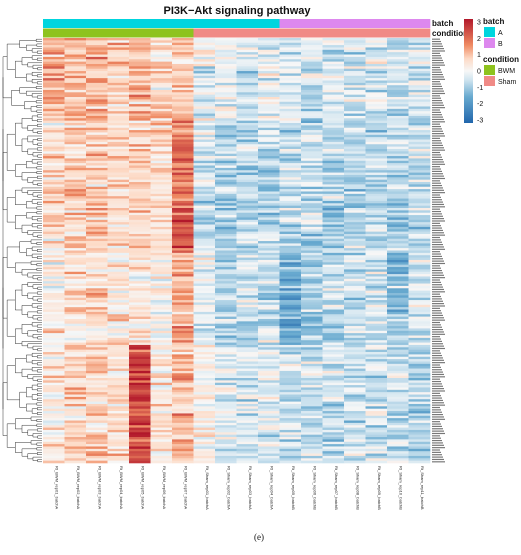 Image resolution: width=521 pixels, height=555 pixels. Describe the element at coordinates (204, 33) in the screenshot. I see `condition-annotation-cell` at that location.